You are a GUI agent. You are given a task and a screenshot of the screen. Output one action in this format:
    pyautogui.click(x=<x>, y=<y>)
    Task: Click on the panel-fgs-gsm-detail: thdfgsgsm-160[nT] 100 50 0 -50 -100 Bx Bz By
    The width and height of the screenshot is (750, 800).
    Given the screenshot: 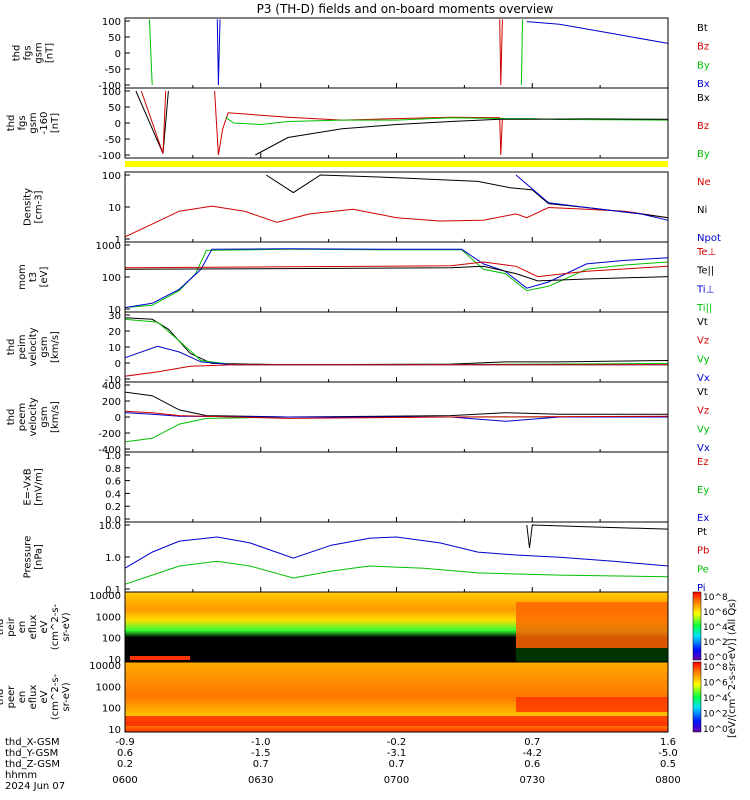 What is the action you would take?
    pyautogui.click(x=358, y=124)
    